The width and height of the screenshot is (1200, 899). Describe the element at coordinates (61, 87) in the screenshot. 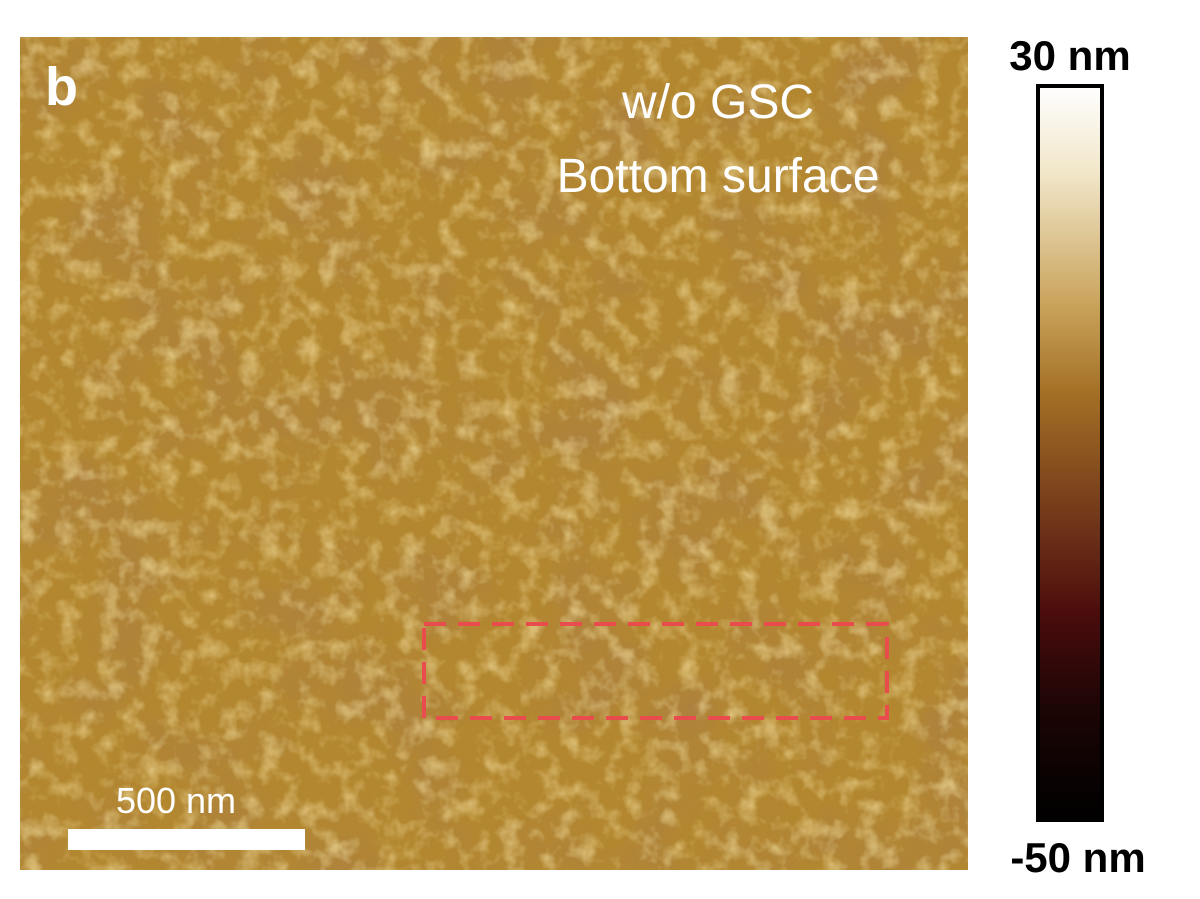

I see `panel-label: b` at that location.